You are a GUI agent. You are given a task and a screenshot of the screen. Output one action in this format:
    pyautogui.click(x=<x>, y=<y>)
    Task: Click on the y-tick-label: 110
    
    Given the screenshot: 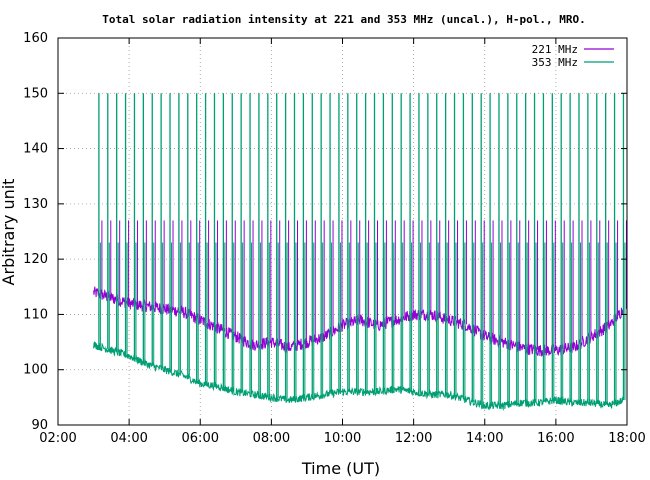 What is the action you would take?
    pyautogui.click(x=35, y=314)
    